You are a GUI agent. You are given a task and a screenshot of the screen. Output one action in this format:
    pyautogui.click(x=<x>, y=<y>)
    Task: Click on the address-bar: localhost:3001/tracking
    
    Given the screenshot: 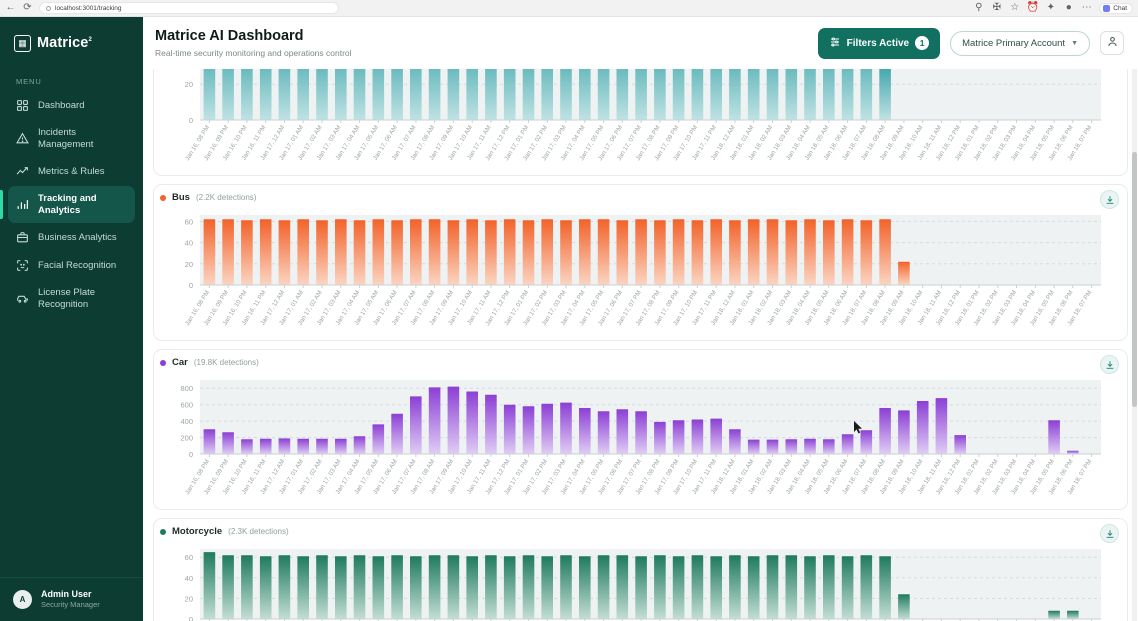 What is the action you would take?
    pyautogui.click(x=189, y=8)
    